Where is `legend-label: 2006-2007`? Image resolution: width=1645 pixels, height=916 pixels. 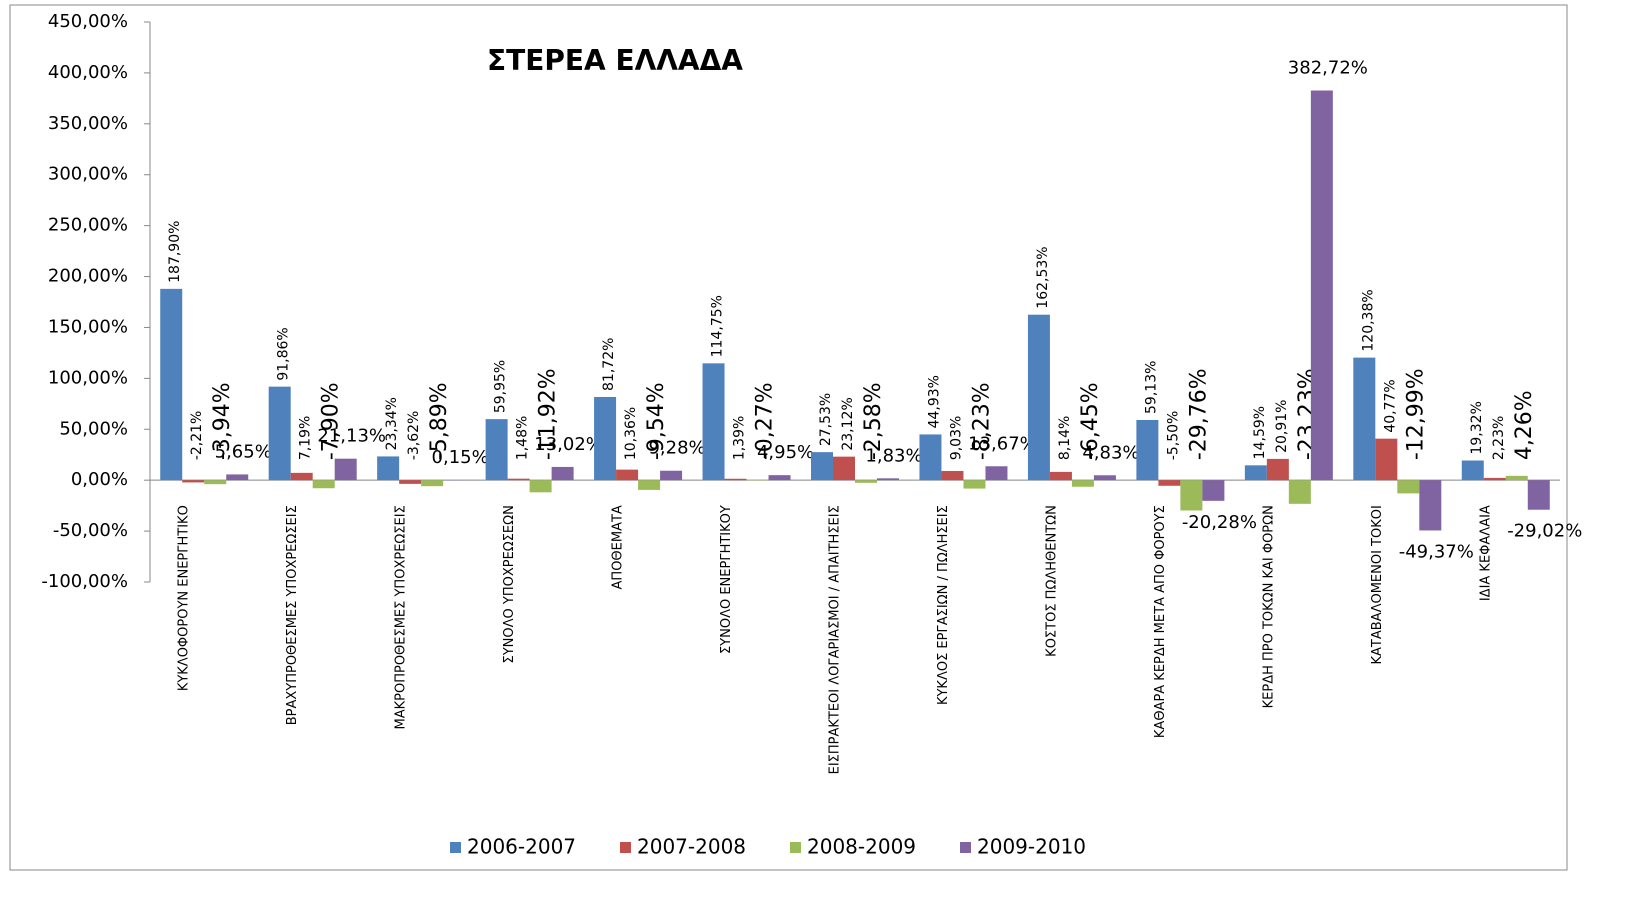 legend-label: 2006-2007 is located at coordinates (521, 847).